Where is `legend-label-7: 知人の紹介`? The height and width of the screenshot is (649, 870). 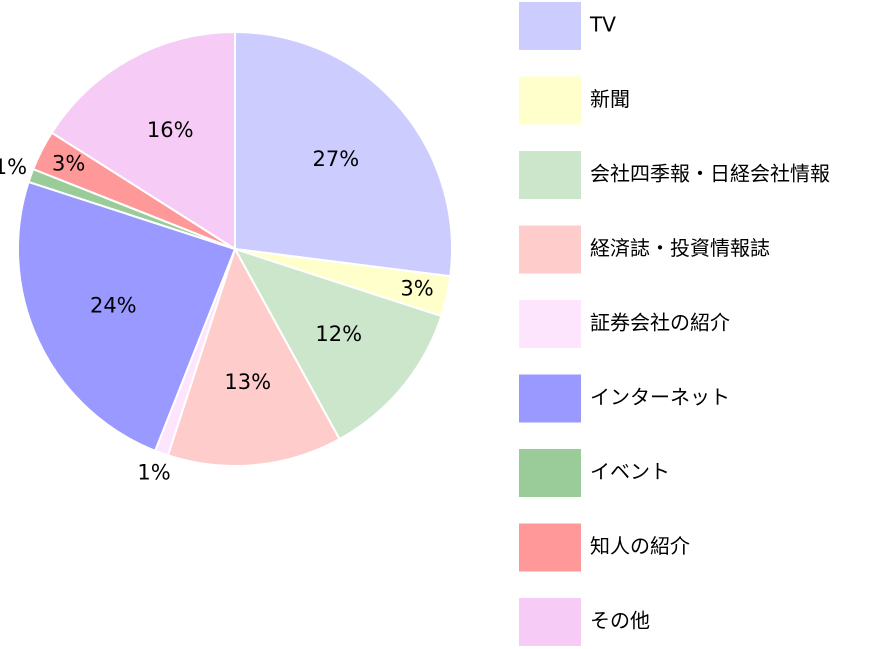 legend-label-7: 知人の紹介 is located at coordinates (640, 546).